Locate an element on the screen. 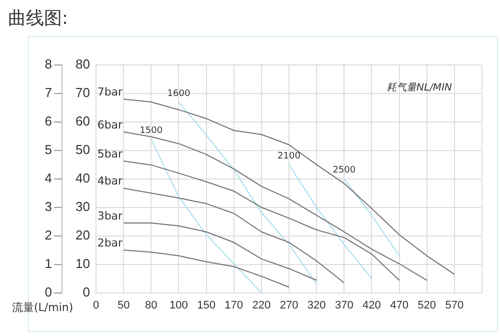 The image size is (500, 336). x-axis-title: 流量(L/min) is located at coordinates (43, 307).